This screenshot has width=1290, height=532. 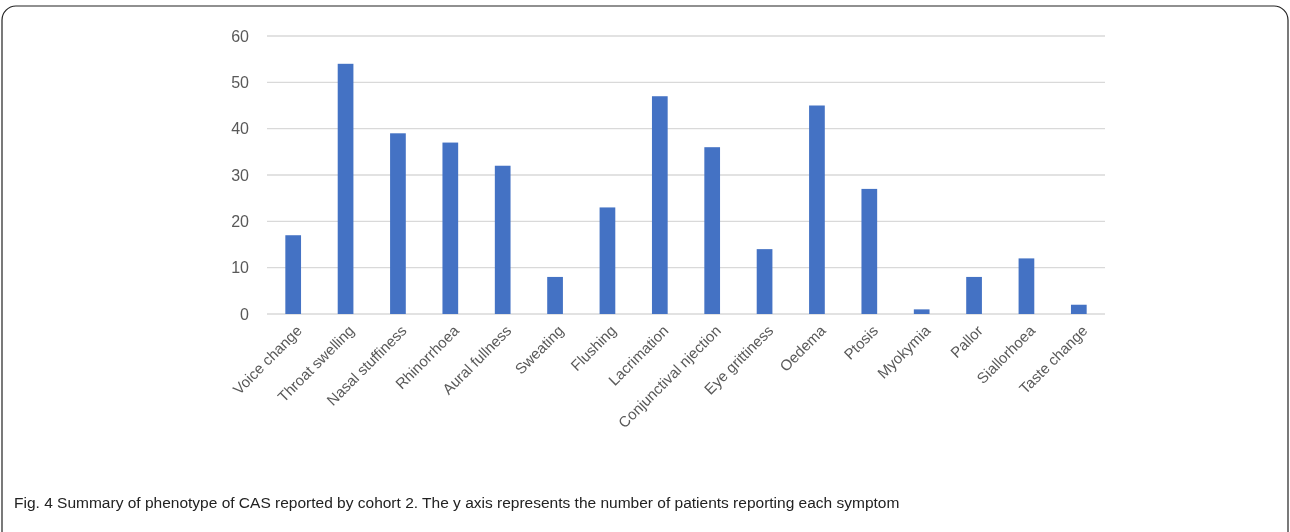 I want to click on y-tick-label: 0, so click(x=245, y=314).